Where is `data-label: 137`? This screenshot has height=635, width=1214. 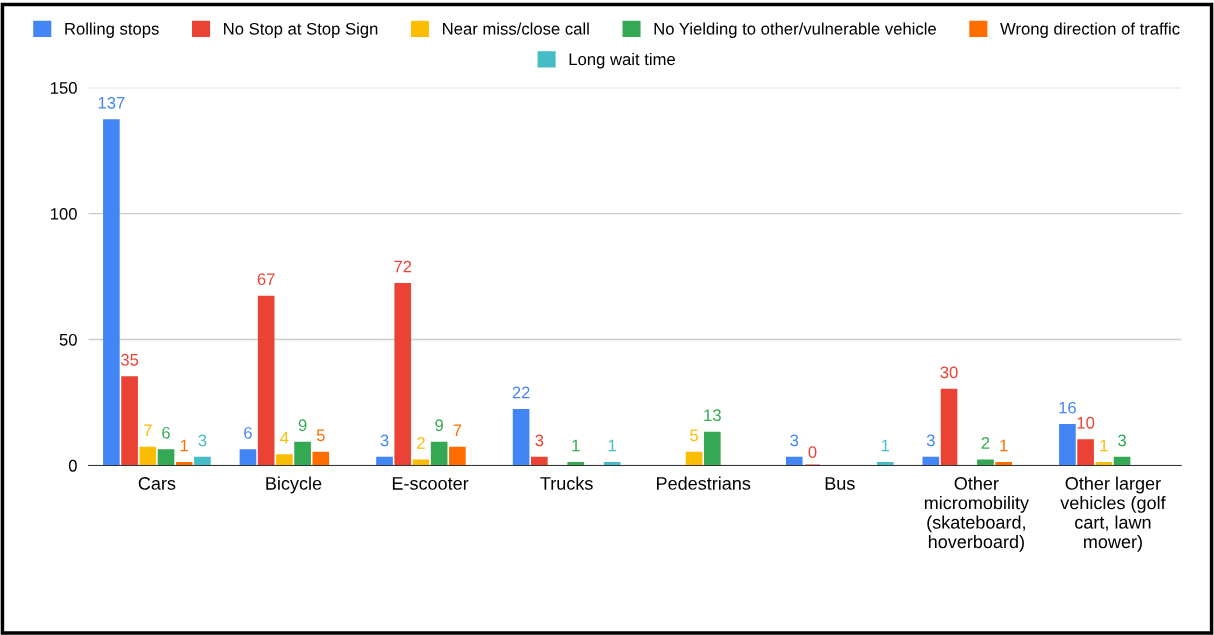 data-label: 137 is located at coordinates (111, 102).